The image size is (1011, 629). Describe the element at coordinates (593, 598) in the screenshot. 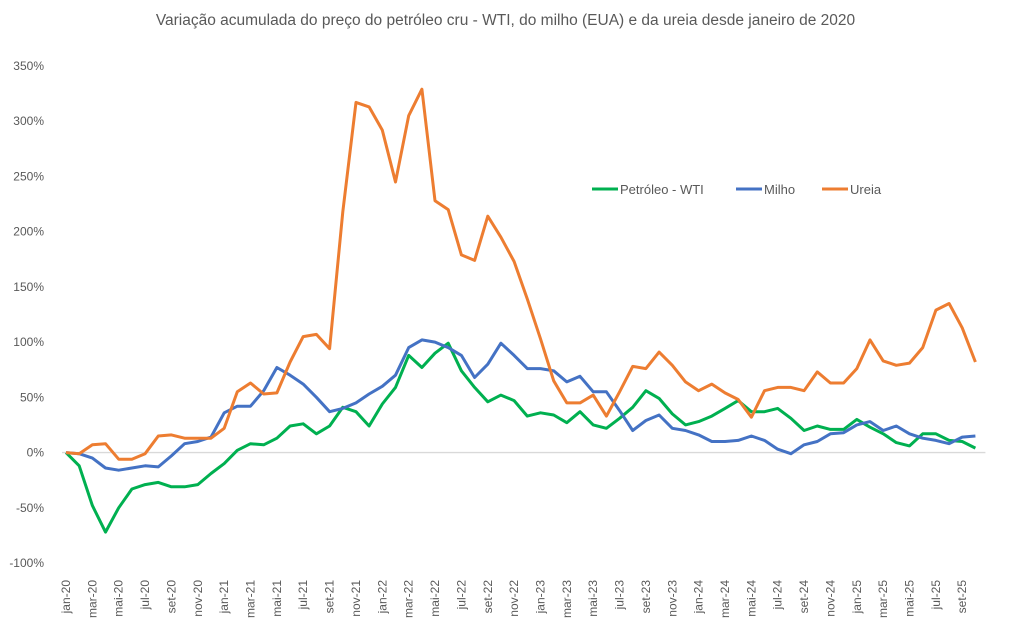

I see `x-tick-label: mai-23` at that location.